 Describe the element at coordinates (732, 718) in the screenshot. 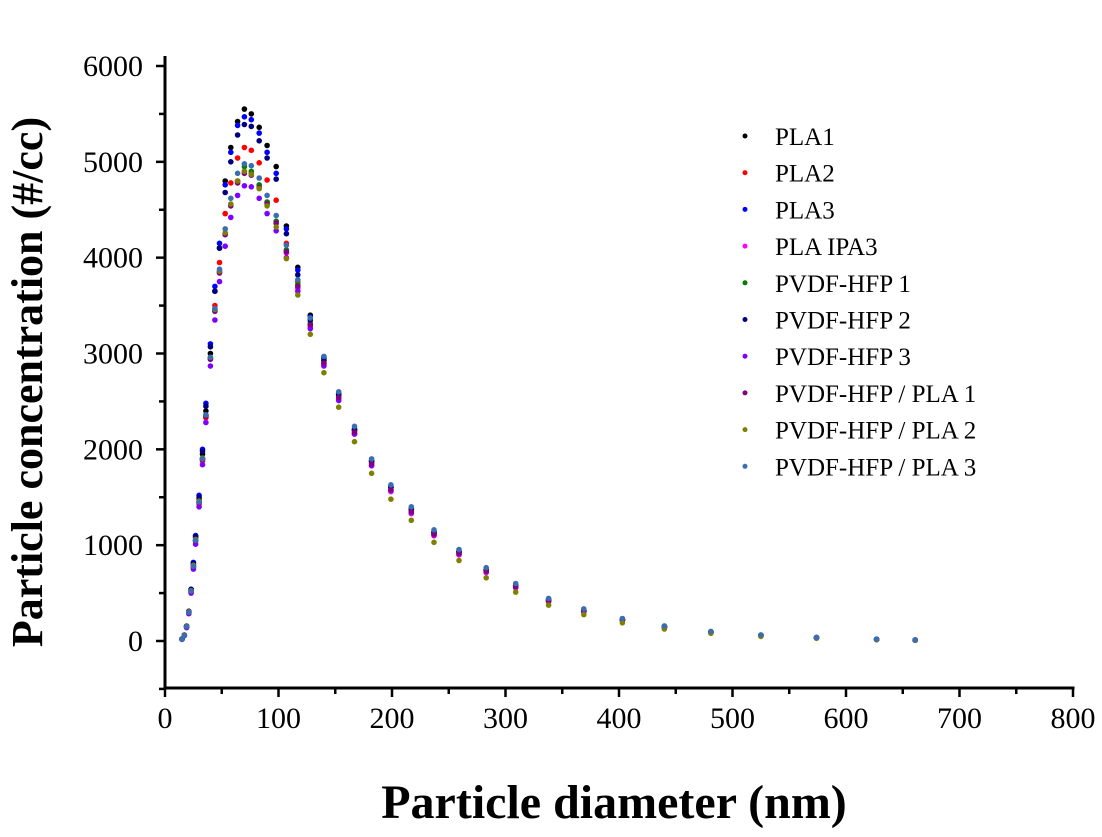

I see `x-tick-label: 500` at that location.